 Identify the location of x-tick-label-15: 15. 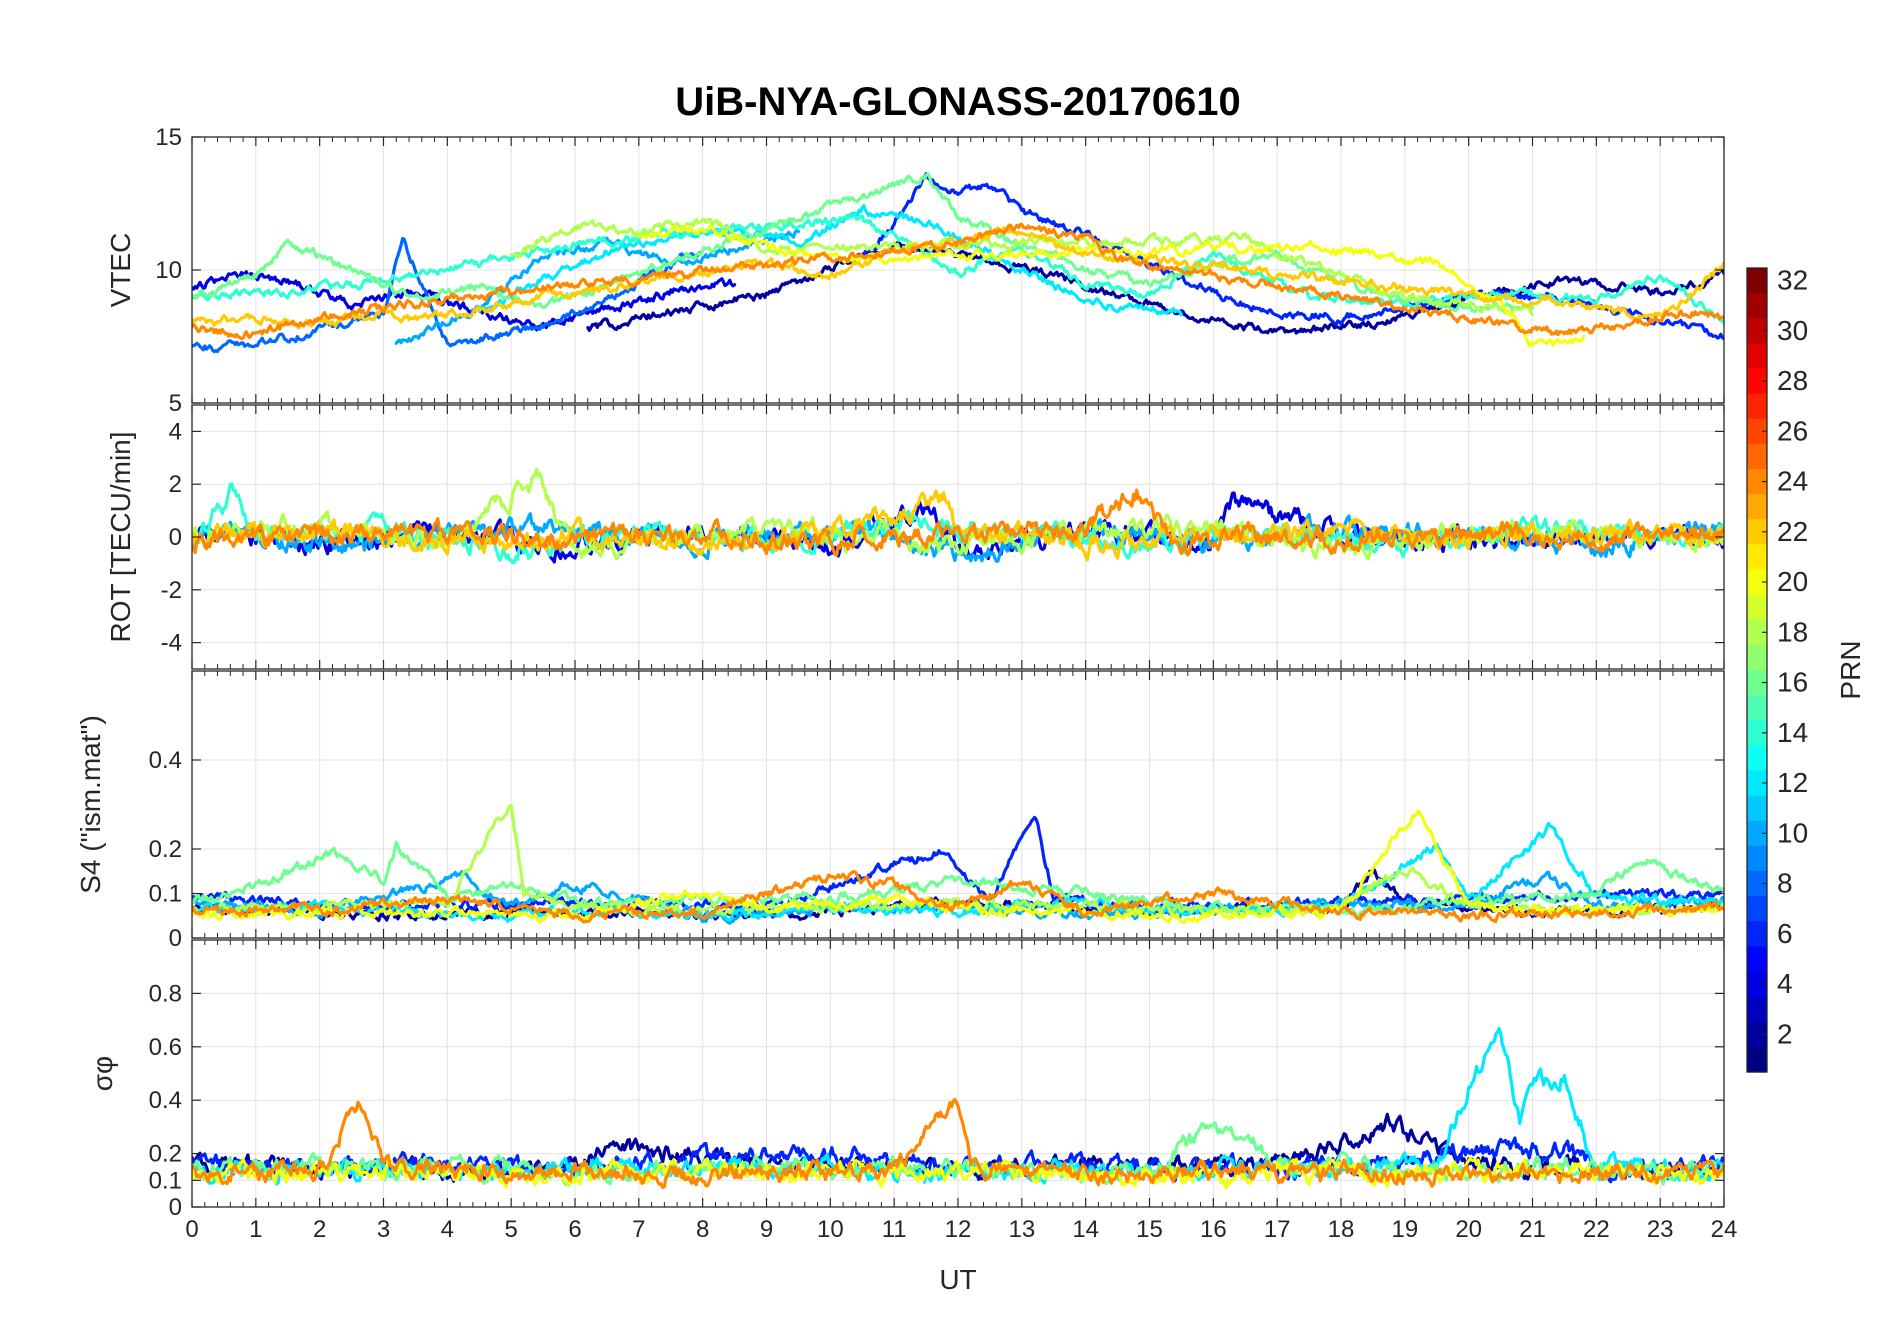
(1149, 1229).